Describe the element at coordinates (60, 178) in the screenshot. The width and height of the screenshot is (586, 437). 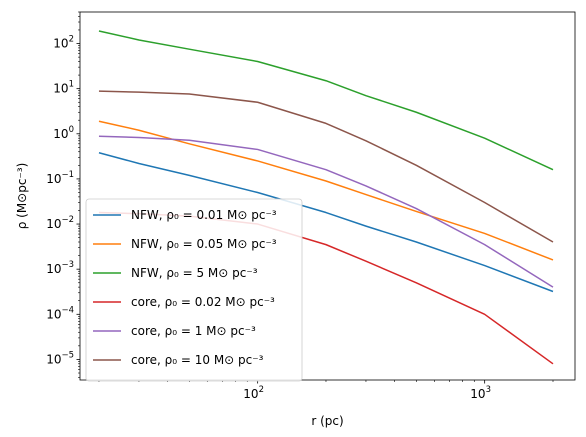
I see `y-tick-label: 10⁻¹` at that location.